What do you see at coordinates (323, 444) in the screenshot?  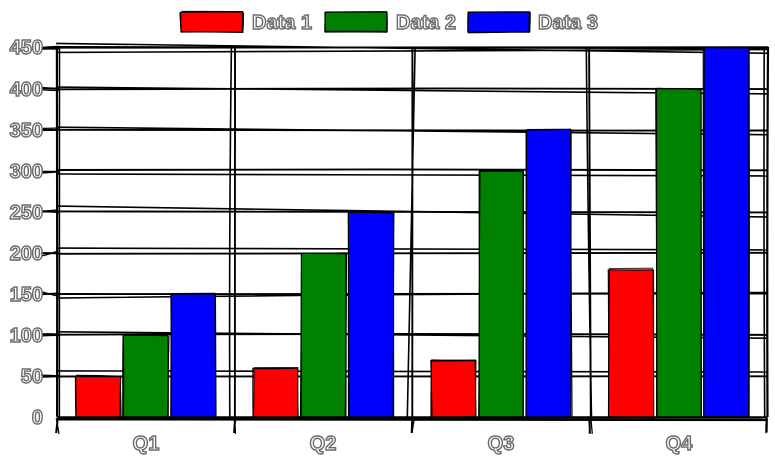 I see `svg-text: Q2` at bounding box center [323, 444].